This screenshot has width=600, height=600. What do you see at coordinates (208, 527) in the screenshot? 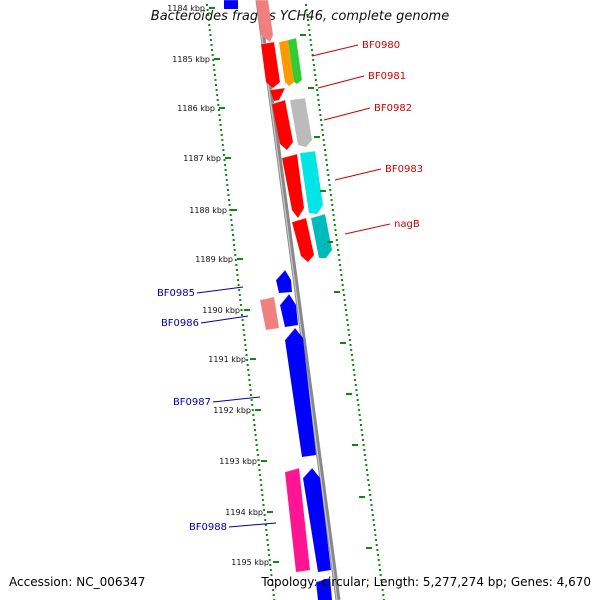
I see `gene-label: BF0988` at bounding box center [208, 527].